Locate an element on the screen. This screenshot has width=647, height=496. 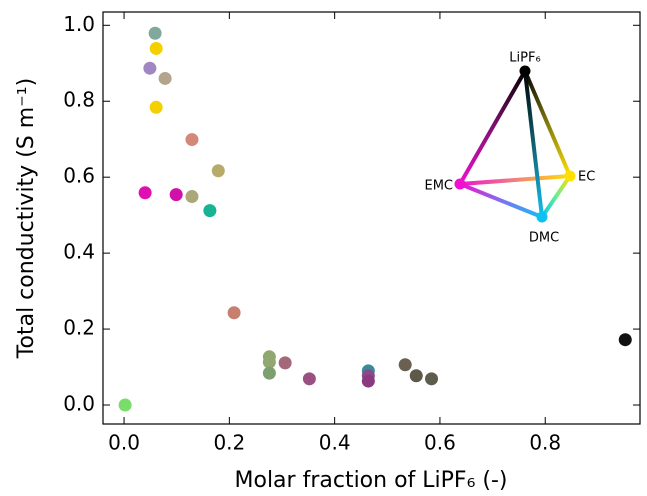
x-tick-label: 0.0 is located at coordinates (124, 443).